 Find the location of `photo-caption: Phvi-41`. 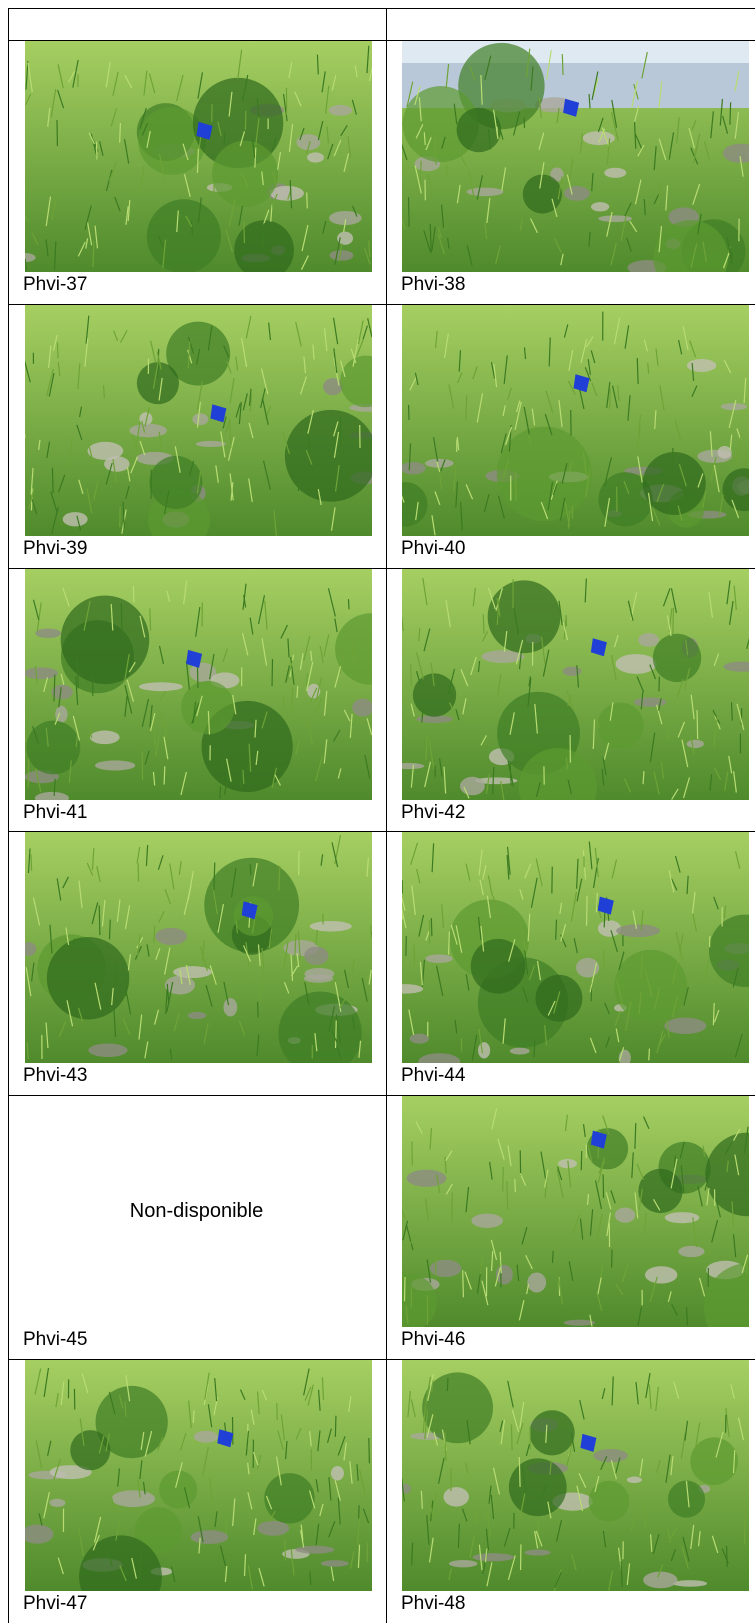

photo-caption: Phvi-41 is located at coordinates (55, 812).